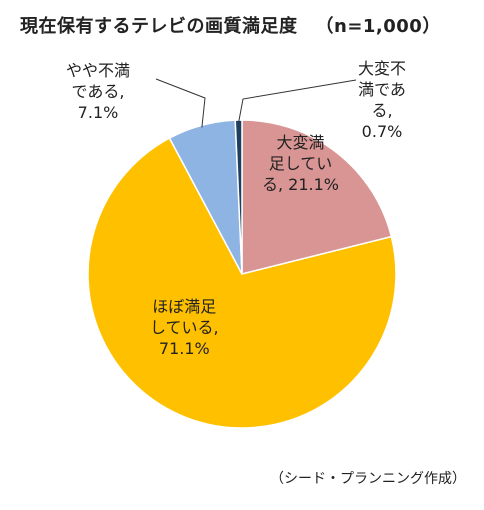 The image size is (484, 510). Describe the element at coordinates (382, 110) in the screenshot. I see `slice-label-line: る,` at that location.